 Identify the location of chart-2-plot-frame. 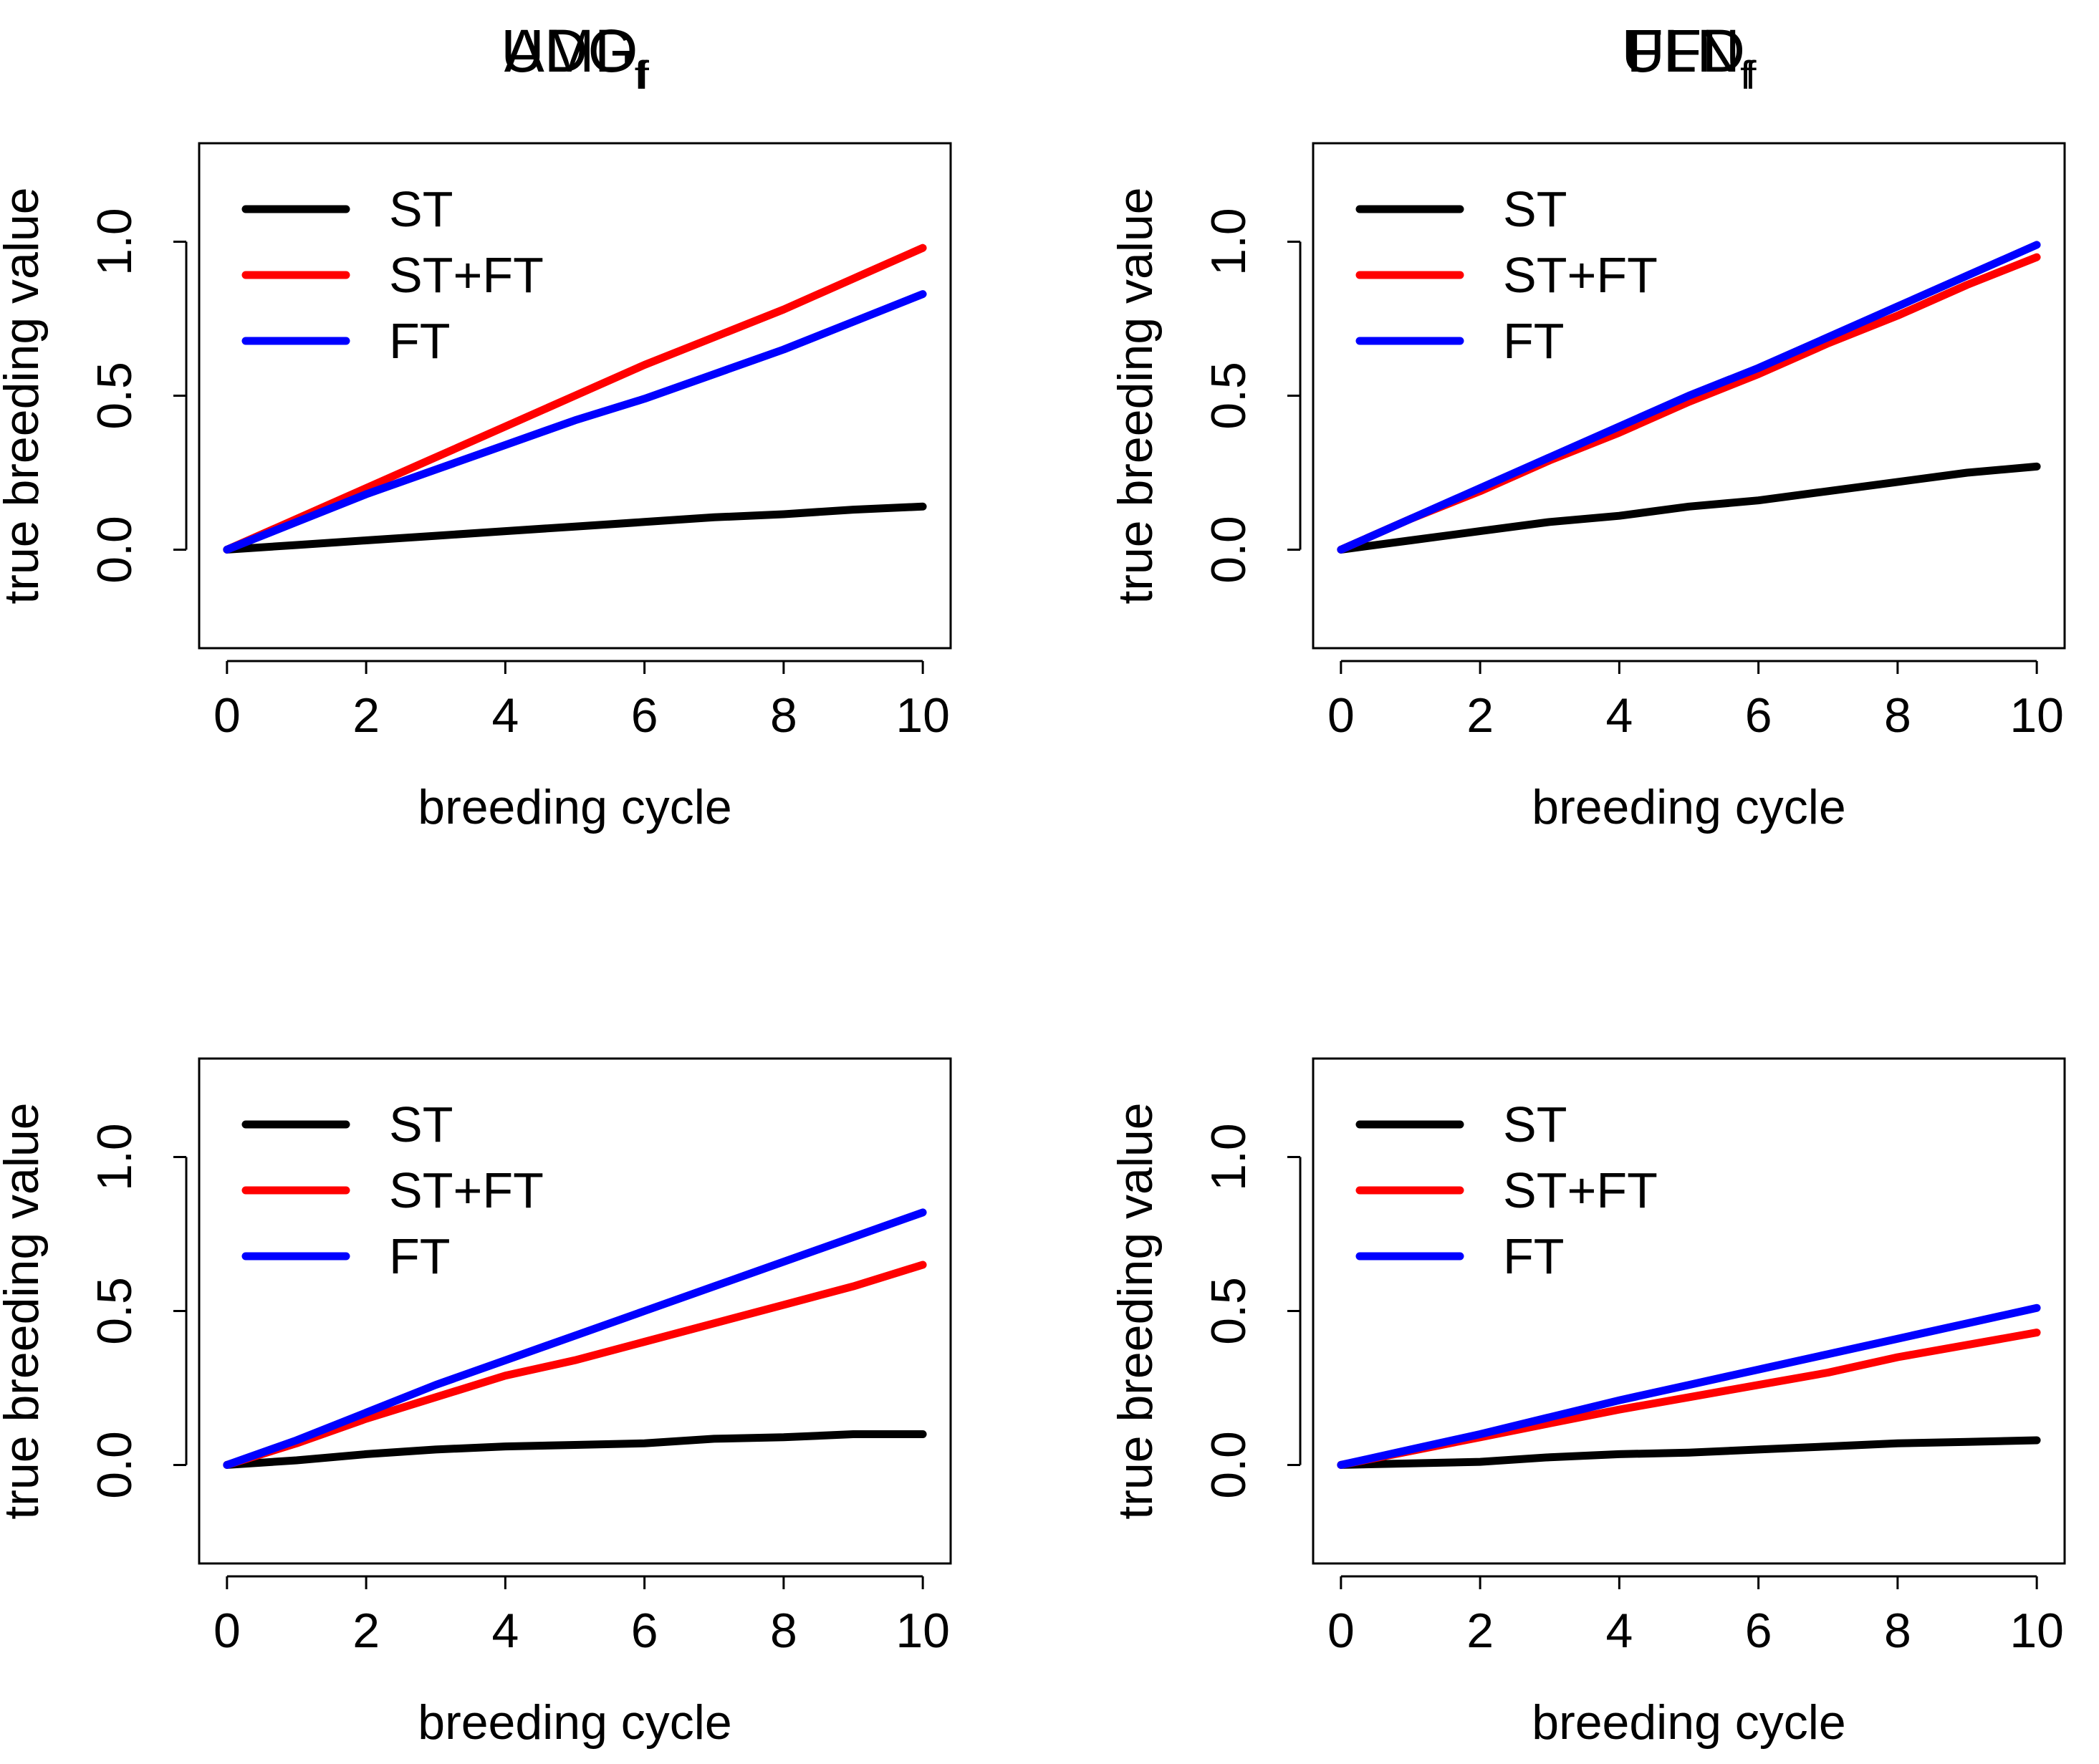
(575, 1311).